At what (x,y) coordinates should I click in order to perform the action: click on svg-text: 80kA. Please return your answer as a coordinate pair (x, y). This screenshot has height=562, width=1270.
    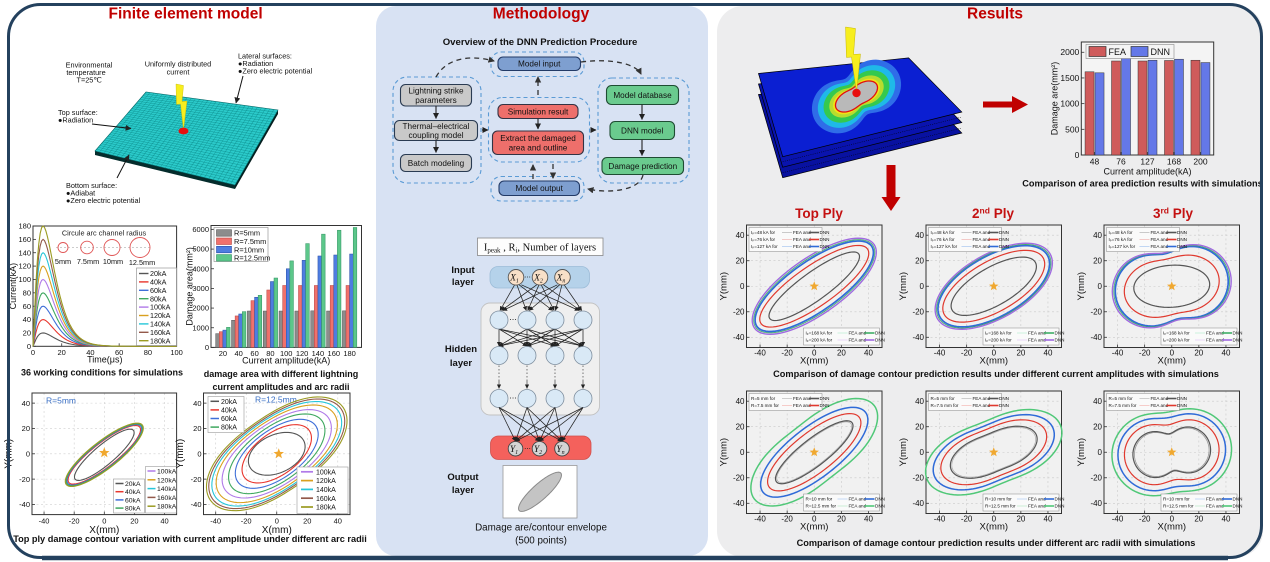
    Looking at the image, I should click on (229, 428).